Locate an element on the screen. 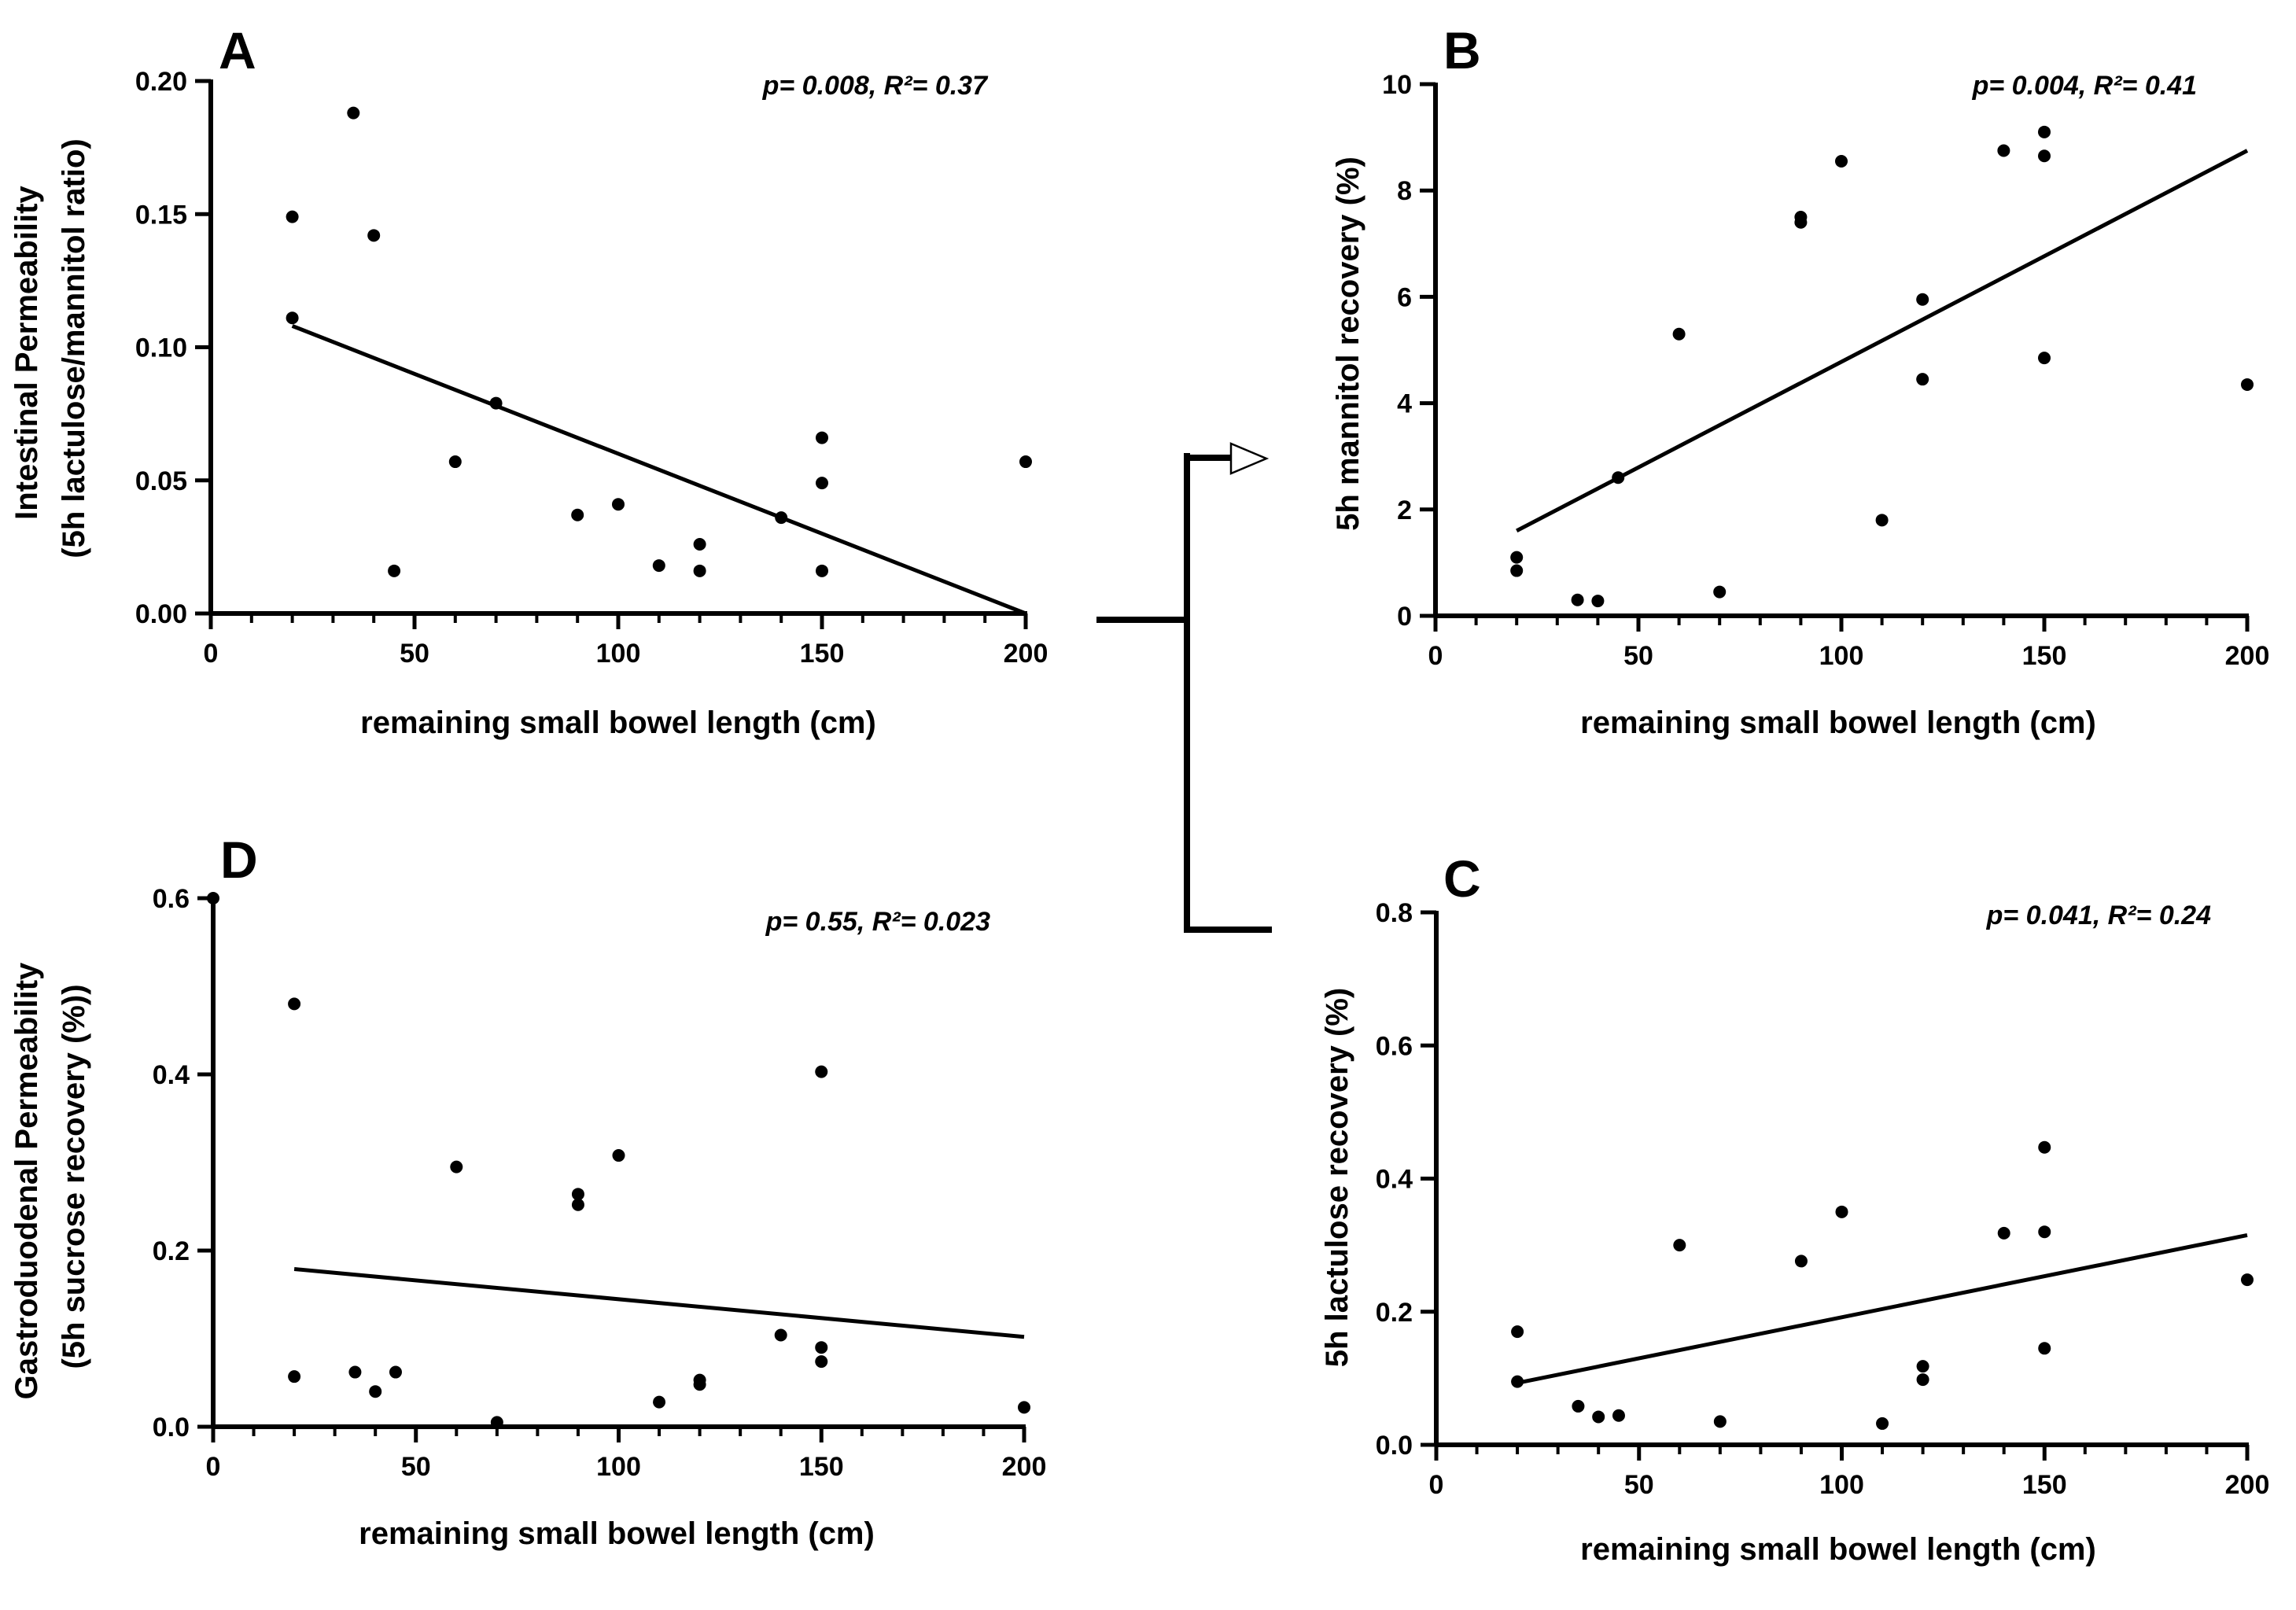 The image size is (2296, 1610). y-axis-title-line-1: 5h mannitol recovery (%) is located at coordinates (1348, 344).